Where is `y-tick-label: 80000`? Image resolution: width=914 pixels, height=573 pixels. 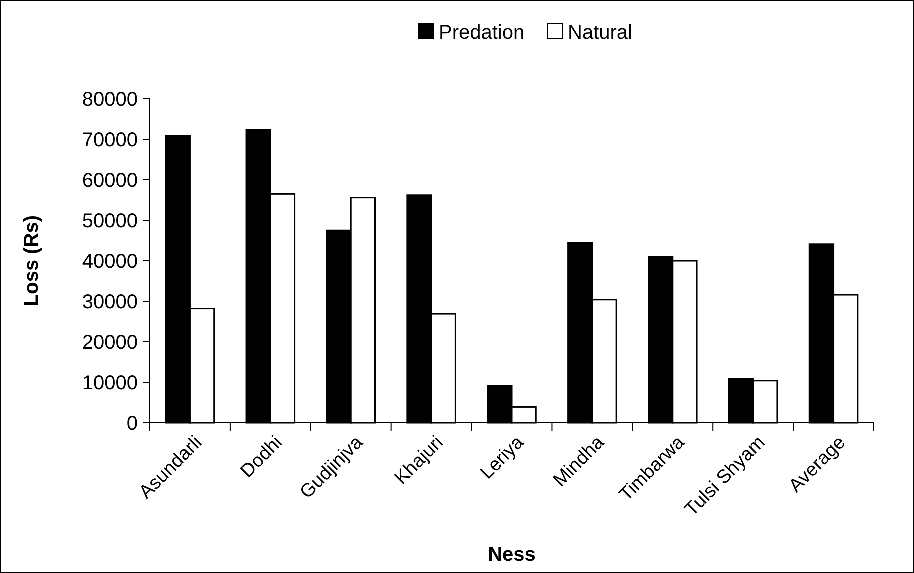 y-tick-label: 80000 is located at coordinates (110, 100).